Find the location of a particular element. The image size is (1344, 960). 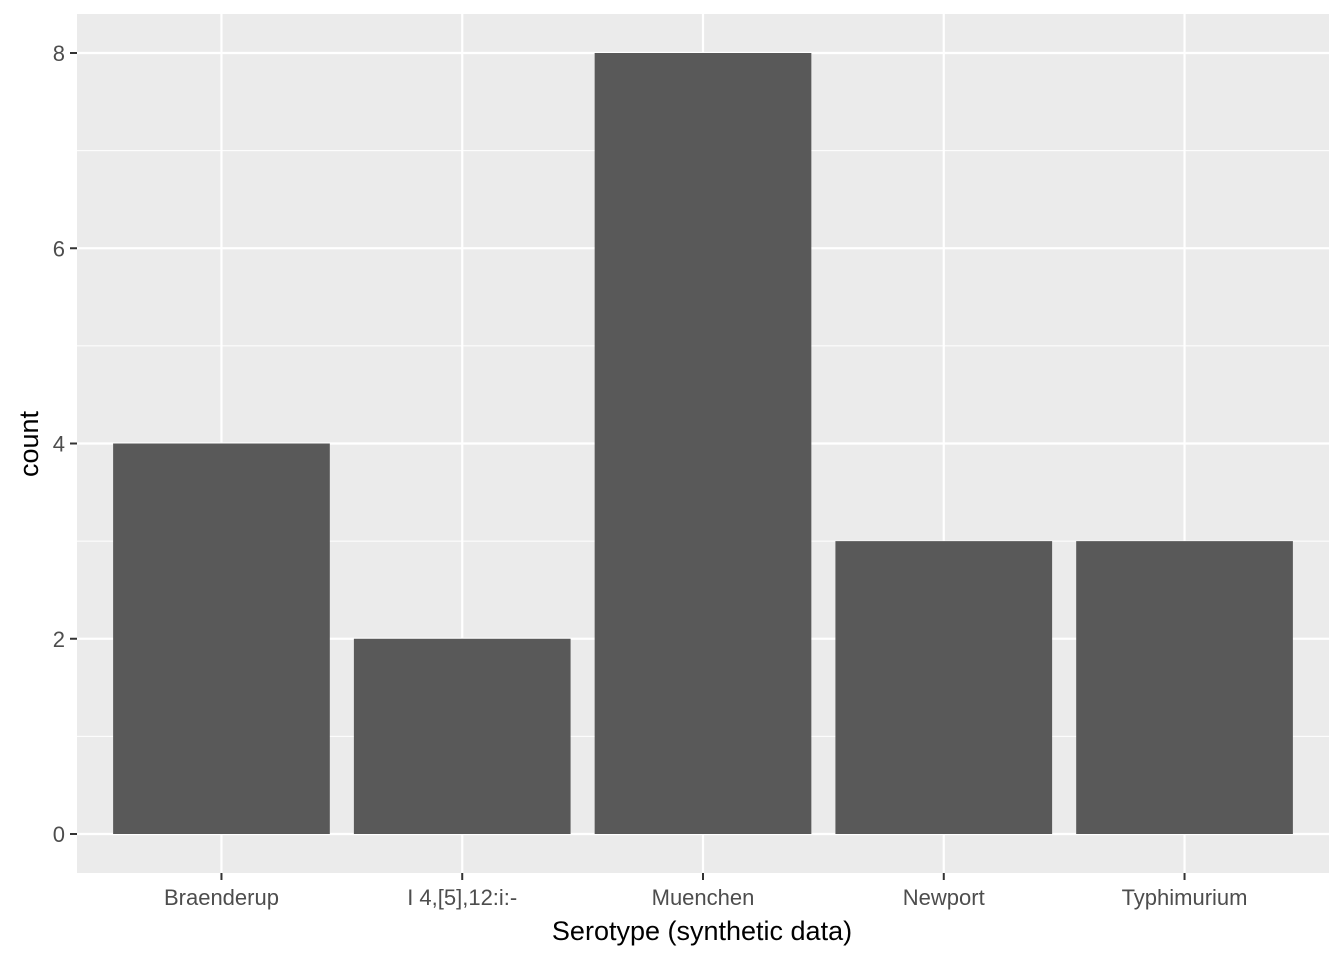

y-tick-label: 0 is located at coordinates (59, 834).